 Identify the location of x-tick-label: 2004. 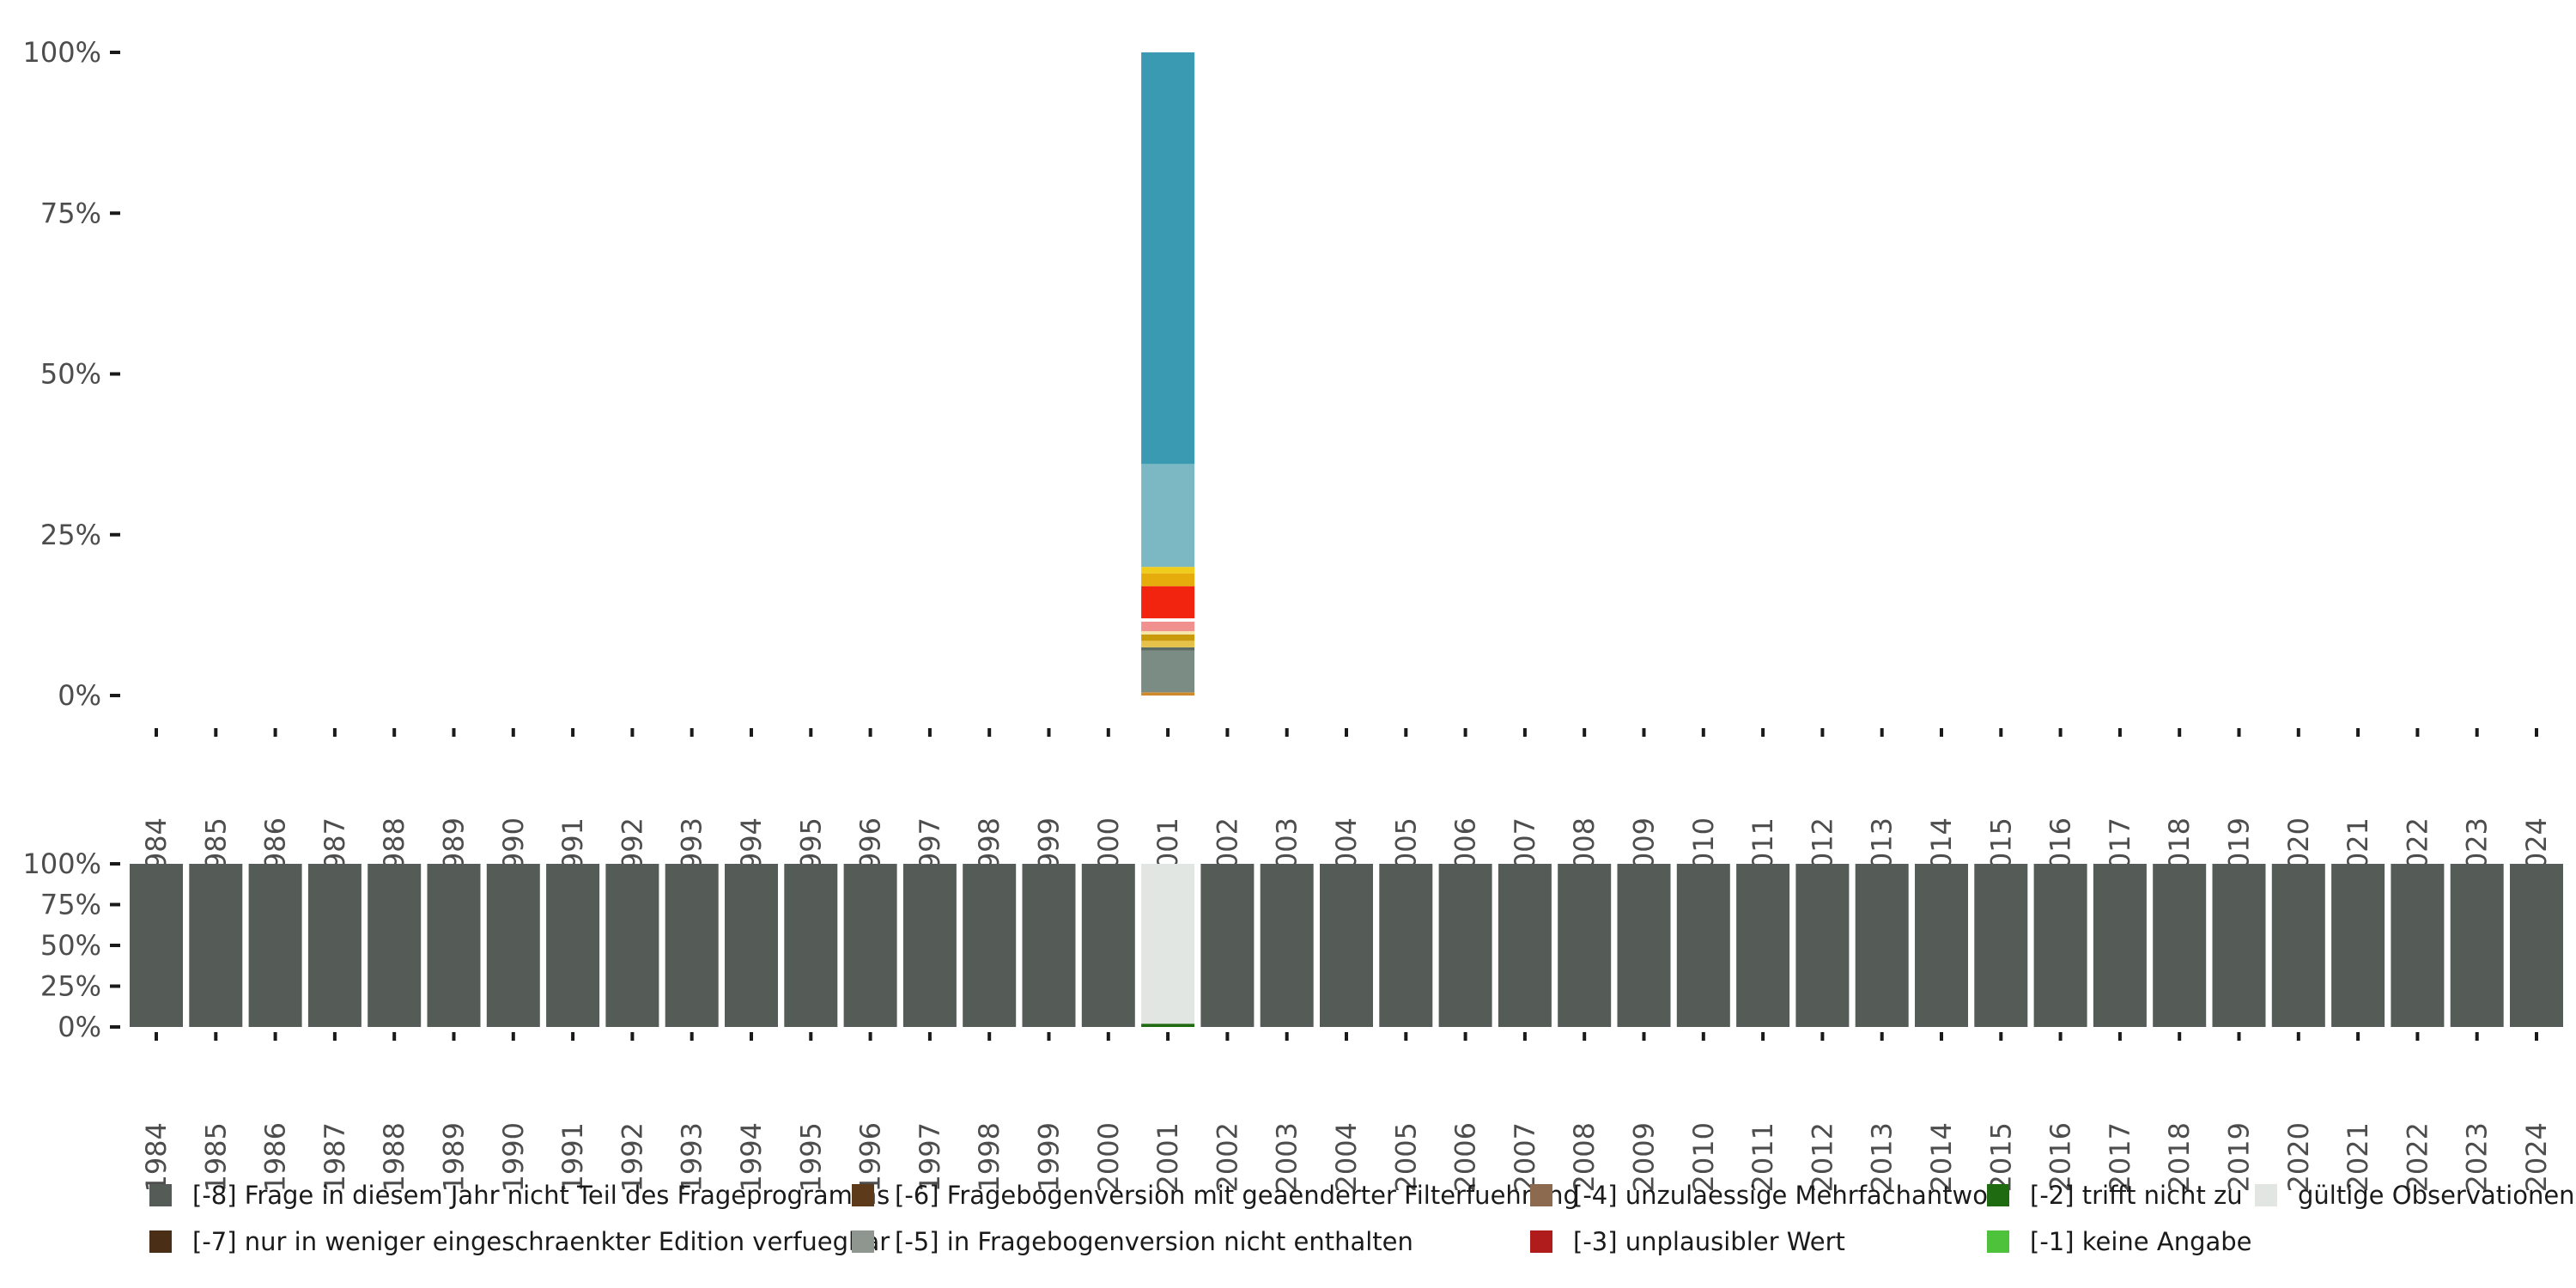
(1346, 1157).